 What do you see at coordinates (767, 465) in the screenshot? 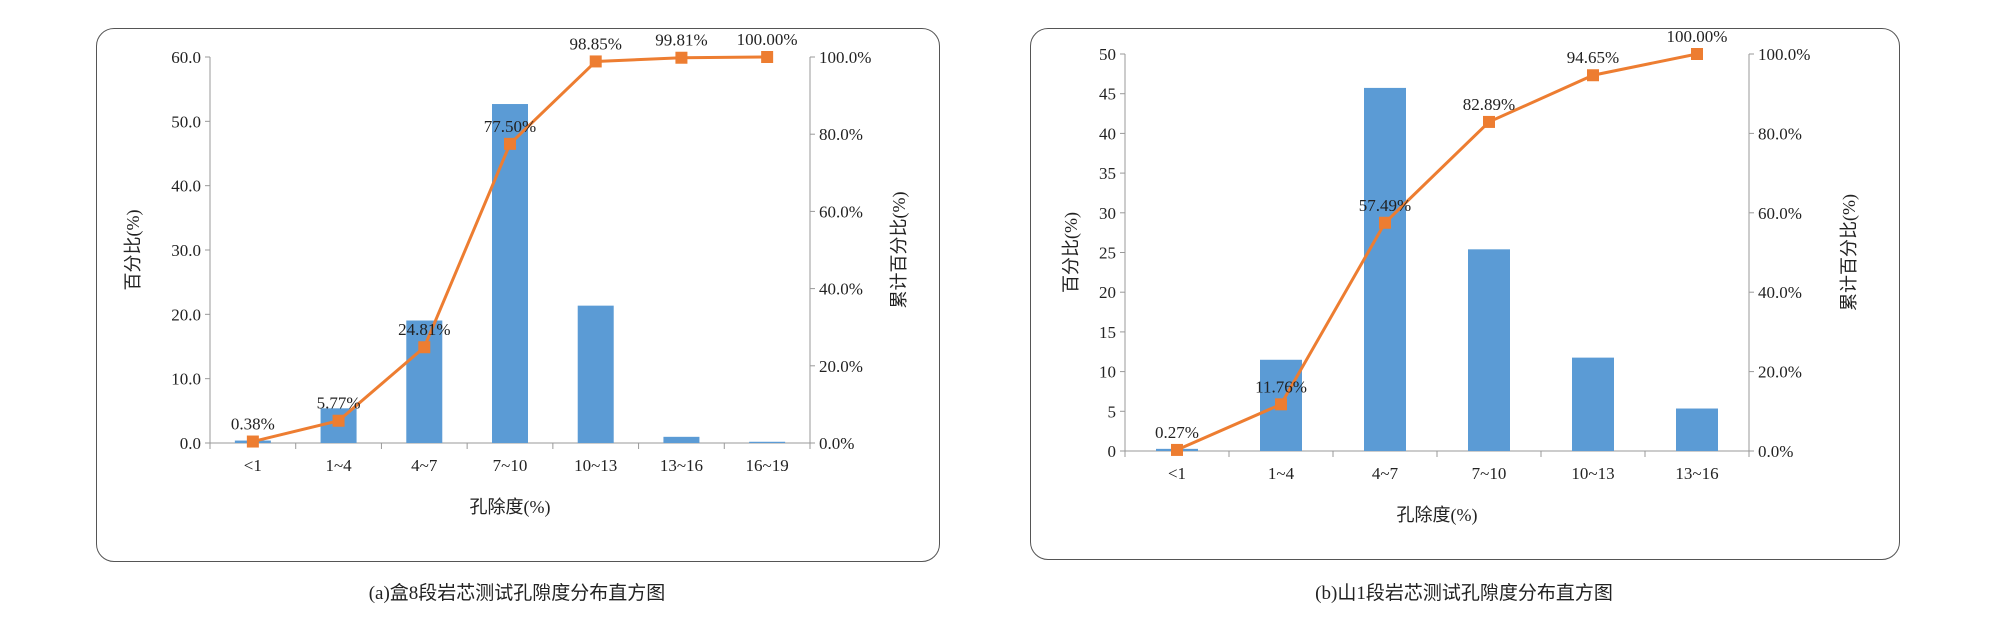
I see `x-tick-label: 16~19` at bounding box center [767, 465].